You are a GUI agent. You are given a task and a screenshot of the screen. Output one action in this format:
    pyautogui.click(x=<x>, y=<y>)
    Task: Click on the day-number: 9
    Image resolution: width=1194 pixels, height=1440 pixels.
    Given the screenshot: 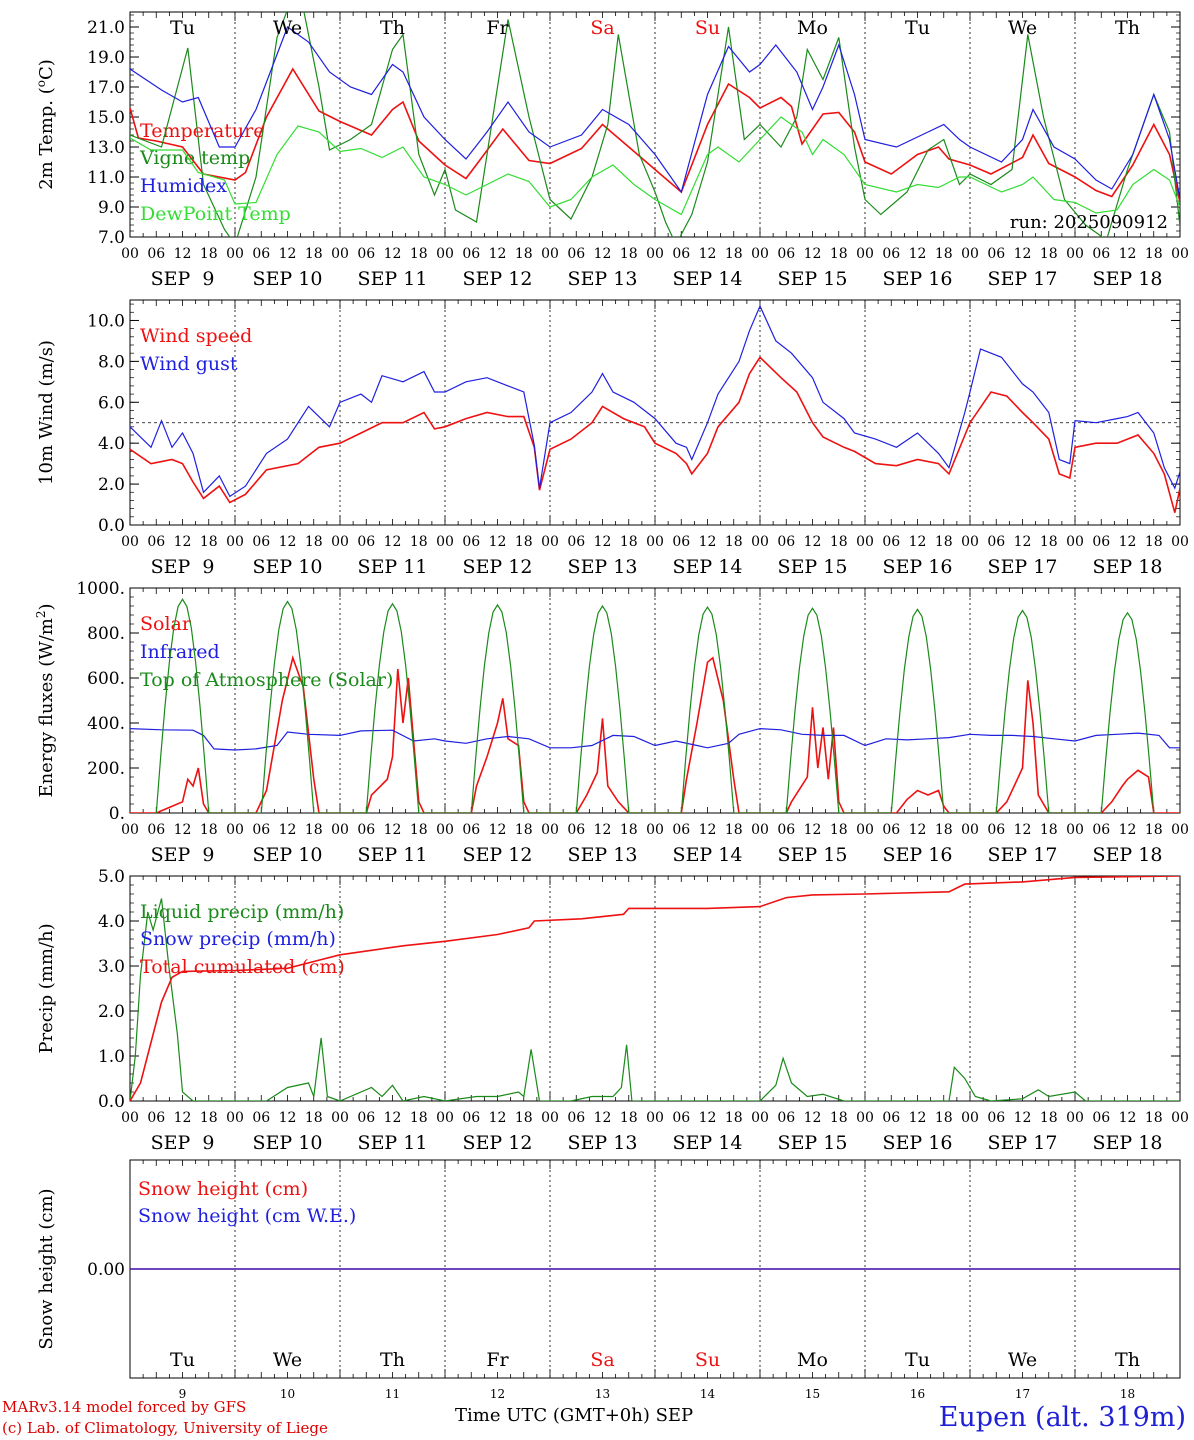 What is the action you would take?
    pyautogui.click(x=183, y=1394)
    